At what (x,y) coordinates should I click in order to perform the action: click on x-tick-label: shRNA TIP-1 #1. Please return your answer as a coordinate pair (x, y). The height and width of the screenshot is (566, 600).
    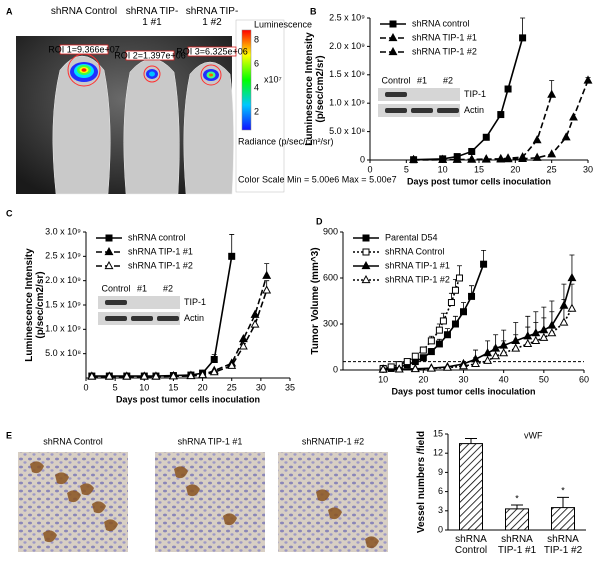
    Looking at the image, I should click on (517, 545).